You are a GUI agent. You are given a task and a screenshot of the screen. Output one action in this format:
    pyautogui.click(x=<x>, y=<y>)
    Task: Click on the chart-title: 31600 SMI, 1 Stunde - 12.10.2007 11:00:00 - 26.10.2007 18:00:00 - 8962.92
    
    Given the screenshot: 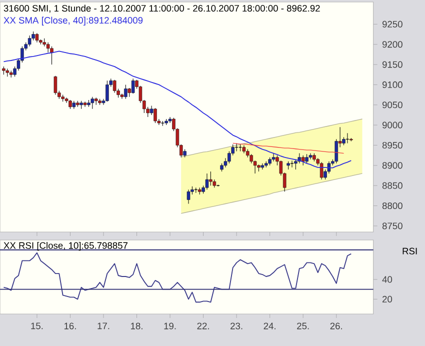 What is the action you would take?
    pyautogui.click(x=162, y=8)
    